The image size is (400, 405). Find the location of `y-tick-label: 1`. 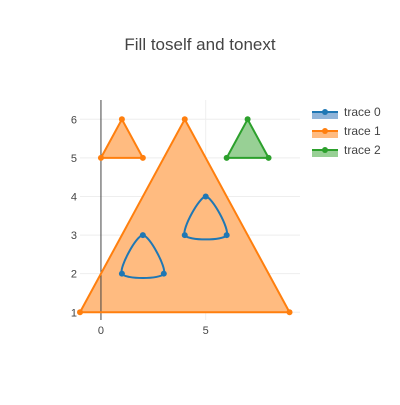

y-tick-label: 1 is located at coordinates (74, 313).